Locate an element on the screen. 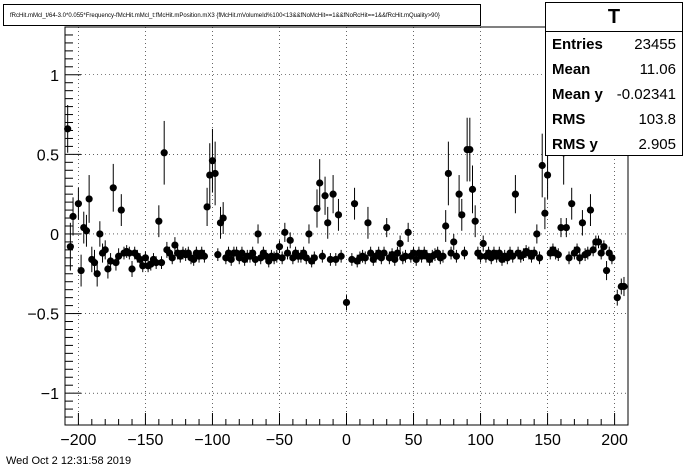 This screenshot has height=474, width=686. stats-row-mean-y: Mean y -0.02341 is located at coordinates (614, 94).